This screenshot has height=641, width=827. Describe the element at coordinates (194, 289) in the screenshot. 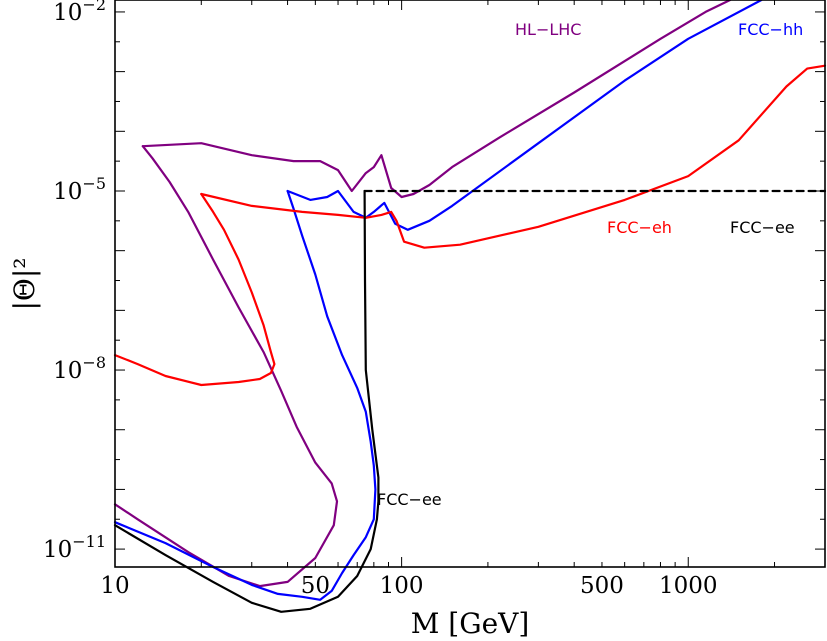

I see `series-fcc-eh-lower-line` at that location.